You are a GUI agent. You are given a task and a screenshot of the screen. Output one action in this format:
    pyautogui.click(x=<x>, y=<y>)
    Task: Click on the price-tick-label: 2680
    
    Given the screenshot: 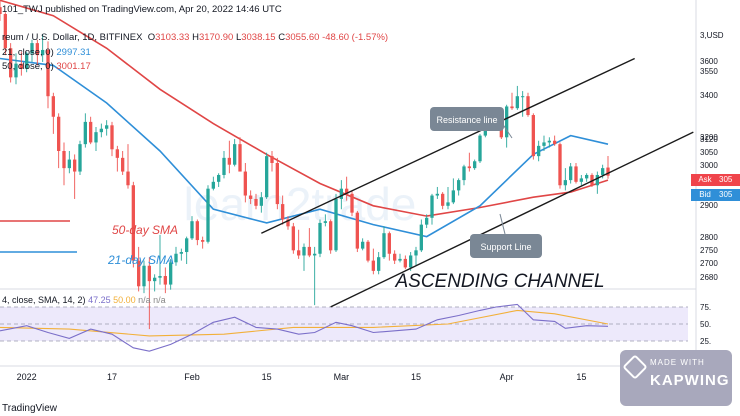 What is the action you would take?
    pyautogui.click(x=709, y=277)
    